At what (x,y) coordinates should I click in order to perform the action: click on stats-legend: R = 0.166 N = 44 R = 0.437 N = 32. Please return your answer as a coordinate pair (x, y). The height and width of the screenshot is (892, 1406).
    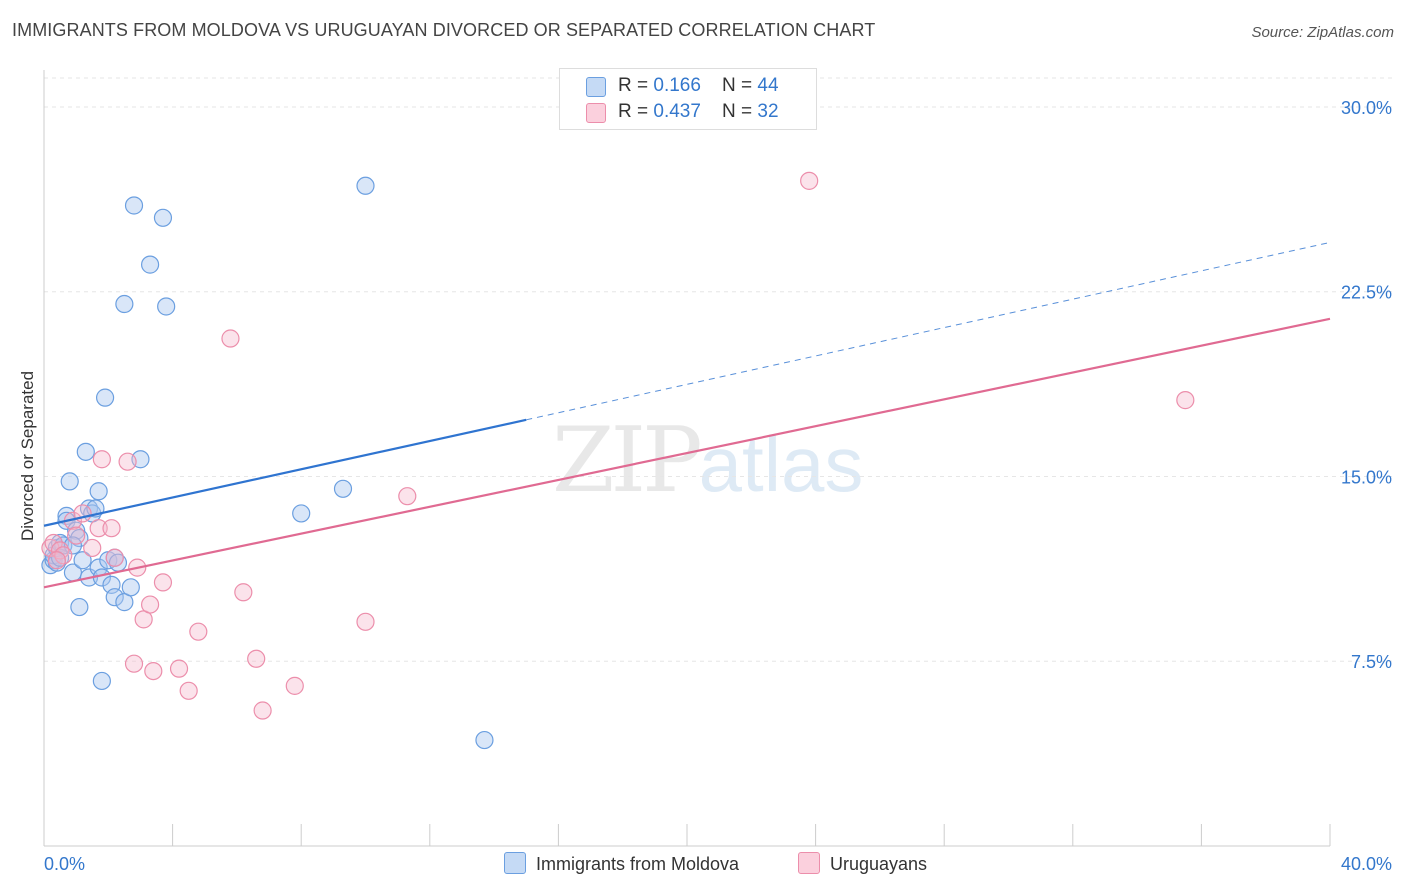
    Looking at the image, I should click on (688, 99).